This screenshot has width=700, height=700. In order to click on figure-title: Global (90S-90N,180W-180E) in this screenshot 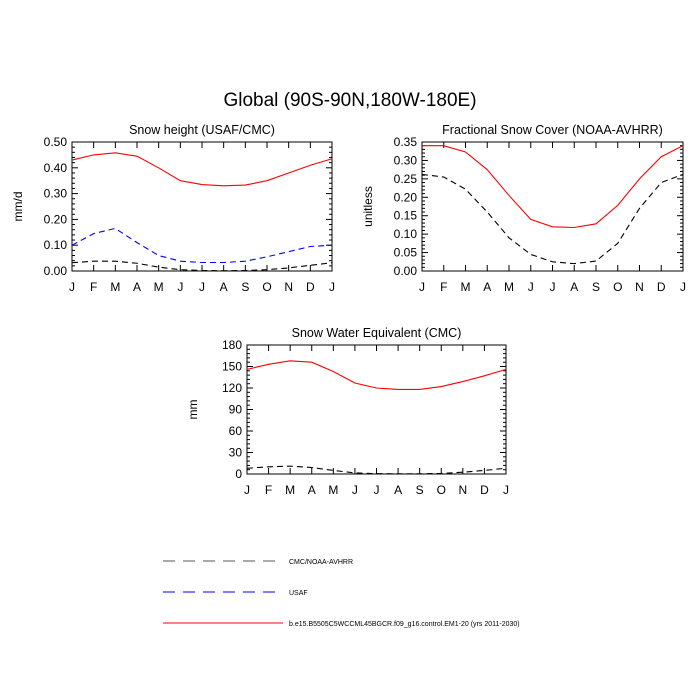, I will do `click(350, 100)`.